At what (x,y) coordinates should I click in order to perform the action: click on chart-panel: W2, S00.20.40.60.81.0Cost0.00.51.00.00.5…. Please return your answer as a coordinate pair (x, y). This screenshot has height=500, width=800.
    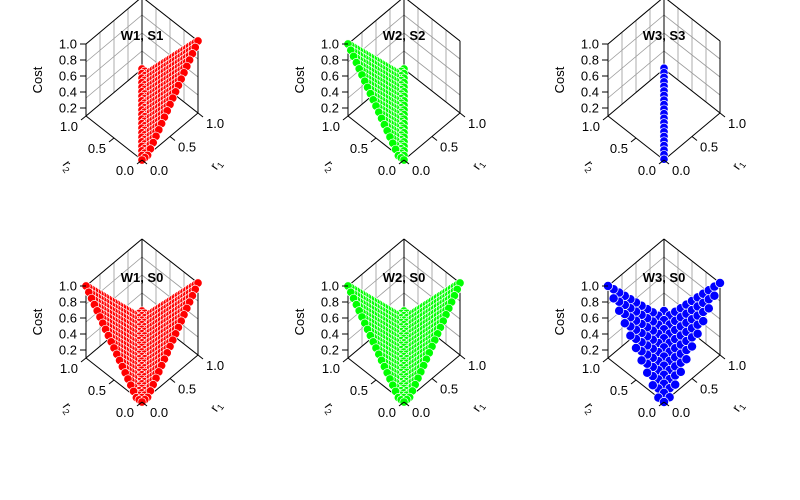
    Looking at the image, I should click on (390, 329).